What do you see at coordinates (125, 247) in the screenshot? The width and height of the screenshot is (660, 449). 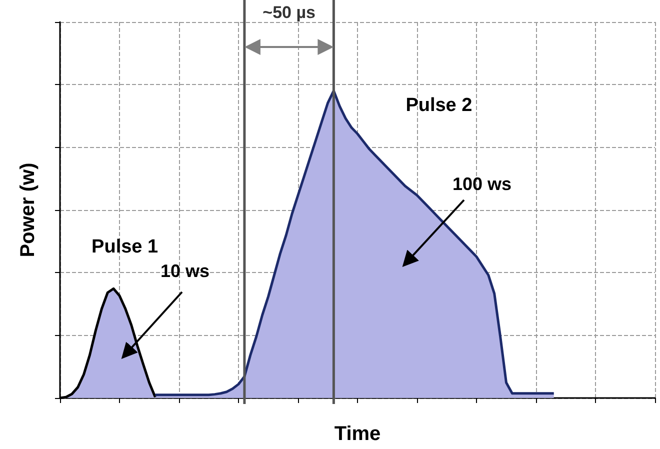 I see `text: Pulse 1` at bounding box center [125, 247].